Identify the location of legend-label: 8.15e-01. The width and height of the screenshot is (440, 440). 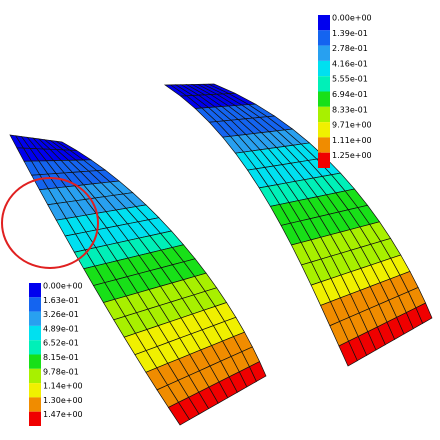
(61, 357).